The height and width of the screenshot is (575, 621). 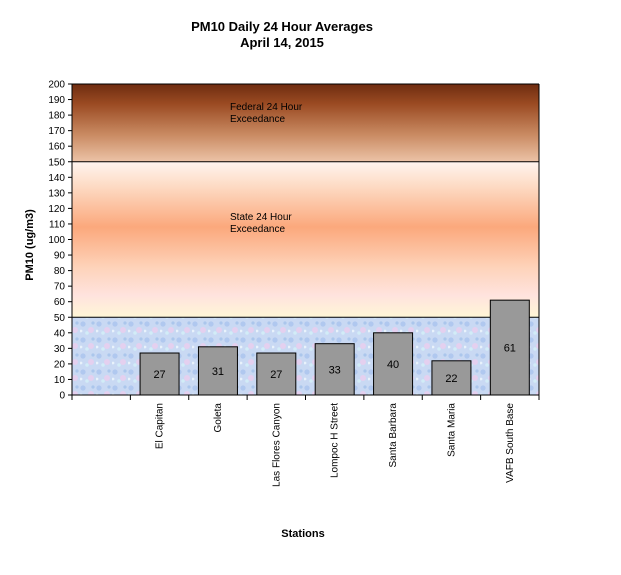 What do you see at coordinates (276, 445) in the screenshot?
I see `x-tick-label: Las Flores Canyon` at bounding box center [276, 445].